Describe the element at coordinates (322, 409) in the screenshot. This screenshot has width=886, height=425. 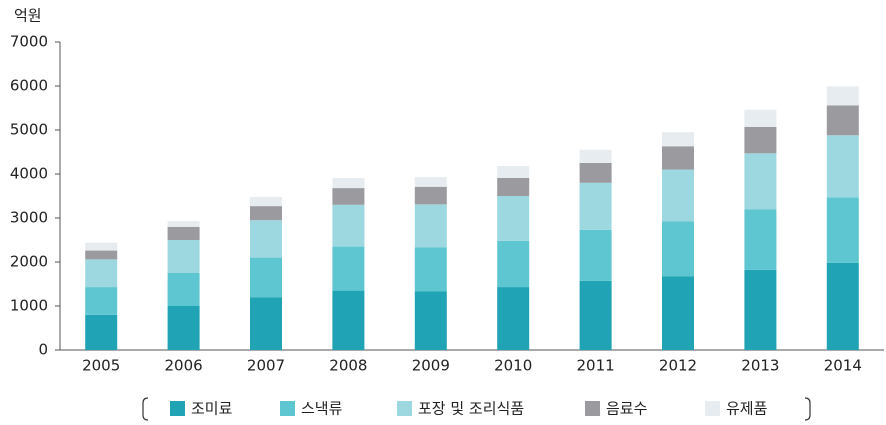
I see `legend-label: 스낵류` at that location.